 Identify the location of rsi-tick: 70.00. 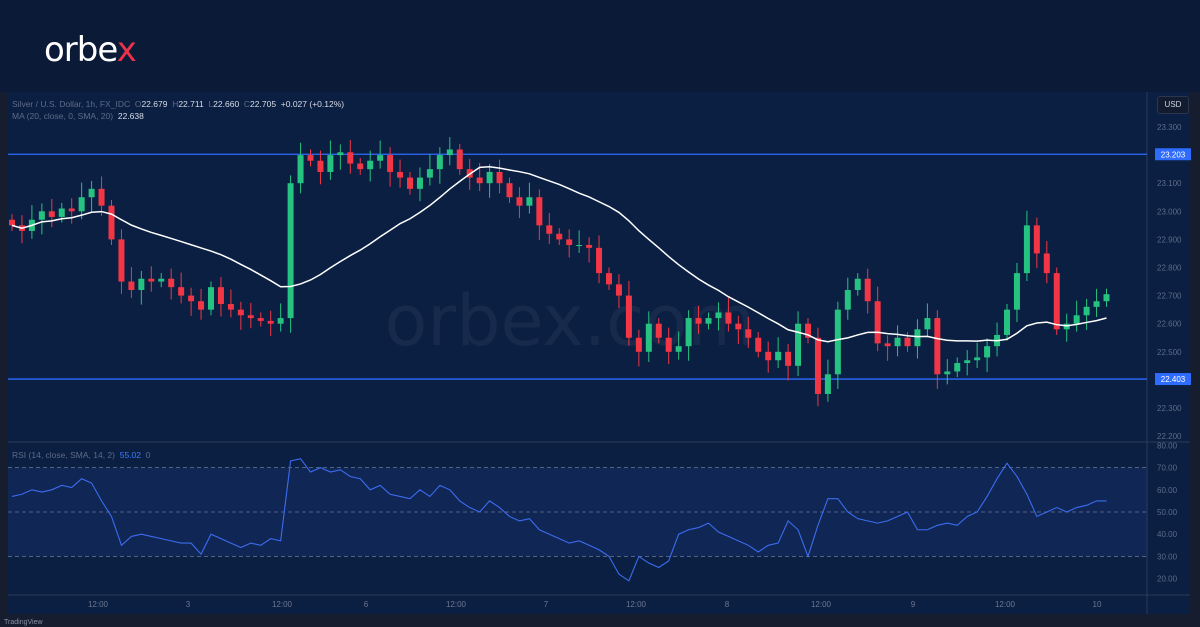
(1167, 468).